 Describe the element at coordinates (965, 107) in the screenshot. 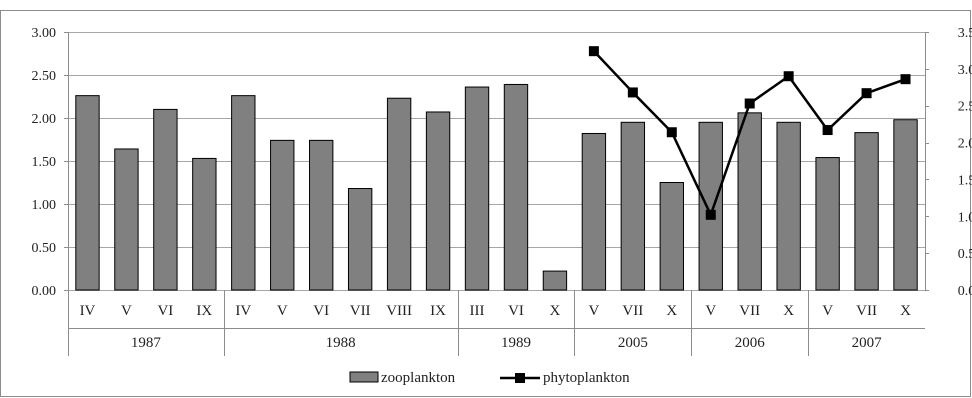

I see `y-right-tick-label: 2.50` at that location.